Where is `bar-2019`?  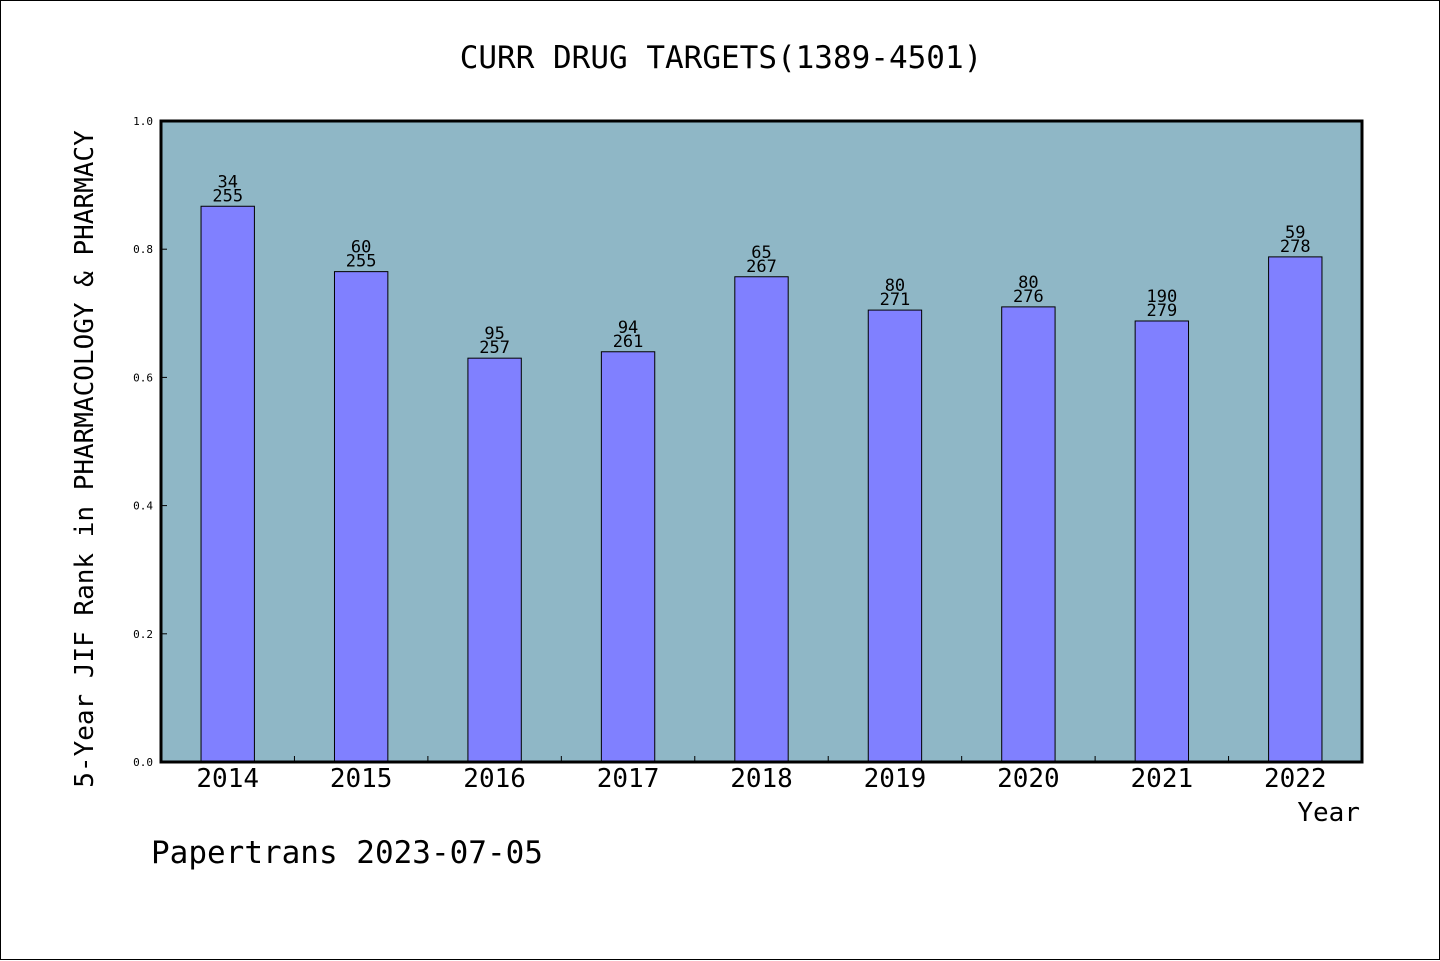
bar-2019 is located at coordinates (895, 536).